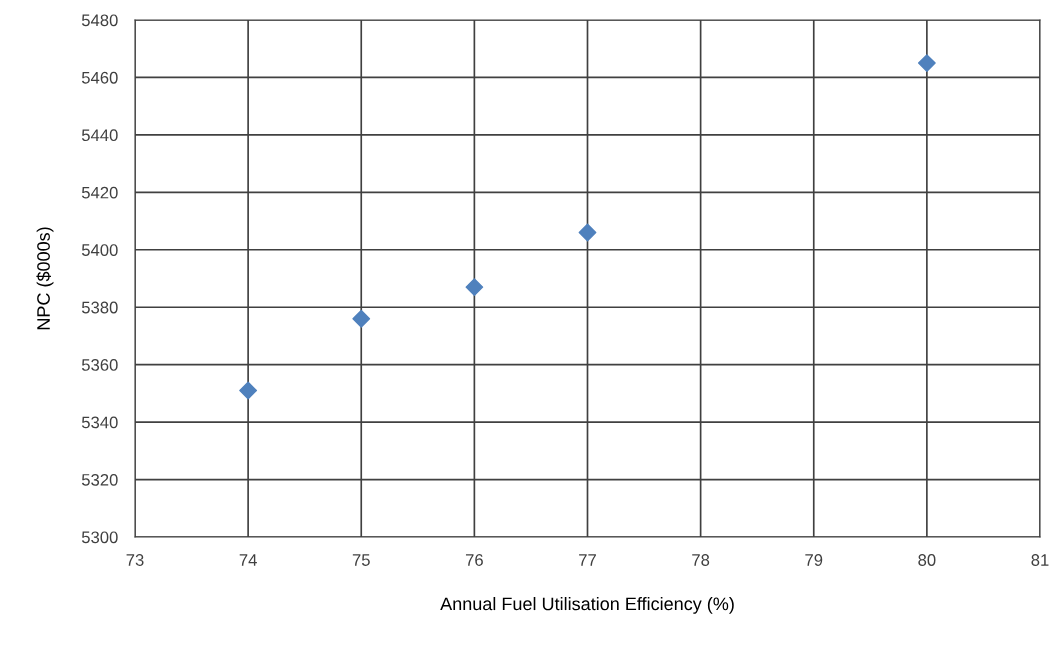 Image resolution: width=1058 pixels, height=647 pixels. Describe the element at coordinates (701, 560) in the screenshot. I see `x-tick-label: 78` at that location.